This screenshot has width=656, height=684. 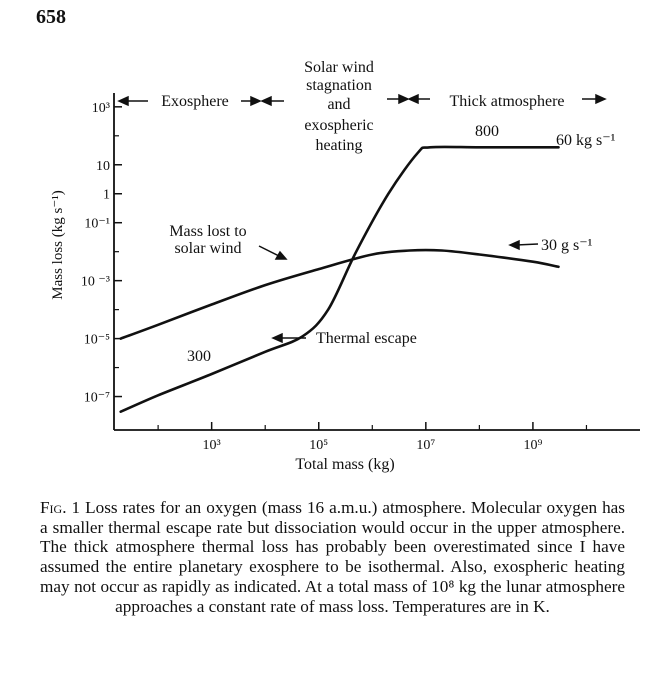 What do you see at coordinates (532, 445) in the screenshot?
I see `x-tick-label-3: 10⁹` at bounding box center [532, 445].